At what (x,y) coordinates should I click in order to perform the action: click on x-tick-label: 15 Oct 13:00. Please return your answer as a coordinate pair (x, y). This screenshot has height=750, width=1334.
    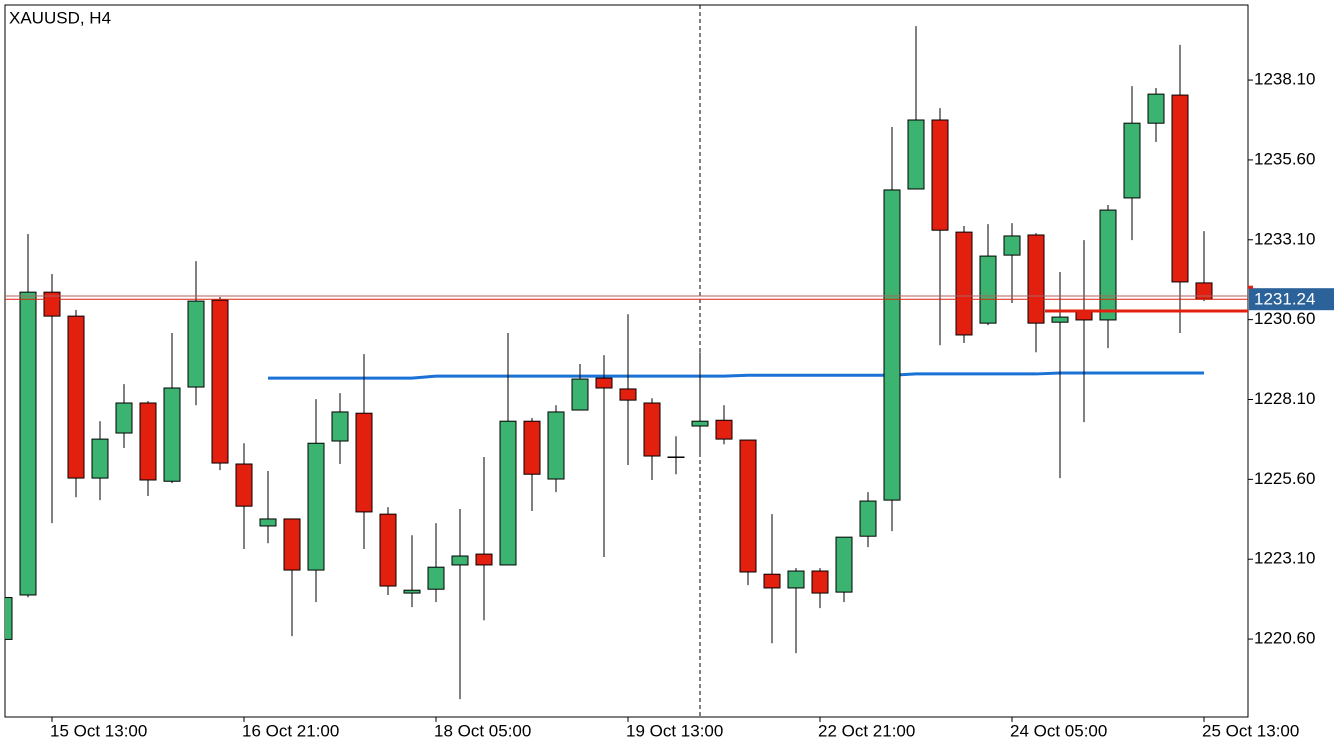
    Looking at the image, I should click on (98, 730).